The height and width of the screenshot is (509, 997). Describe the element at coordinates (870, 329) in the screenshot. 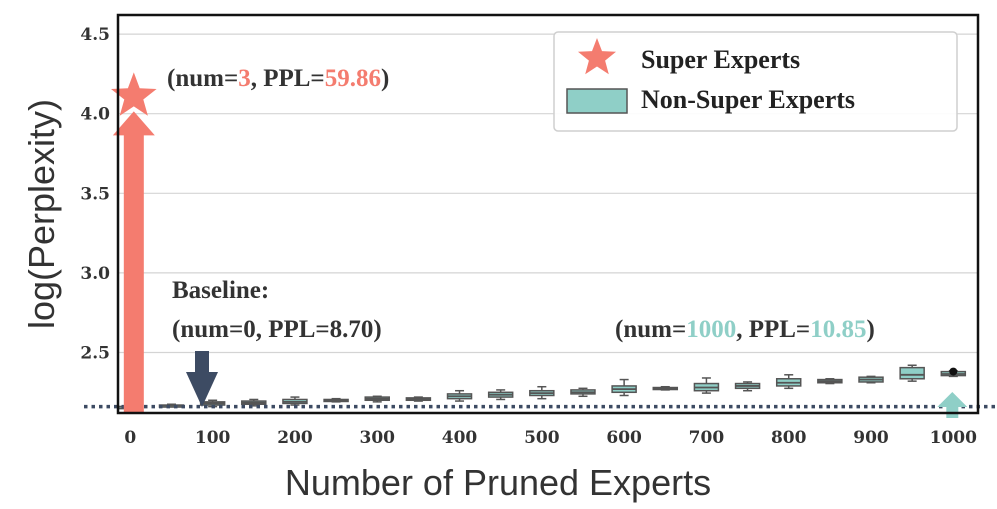

I see `end-annotation-suffix: )` at that location.